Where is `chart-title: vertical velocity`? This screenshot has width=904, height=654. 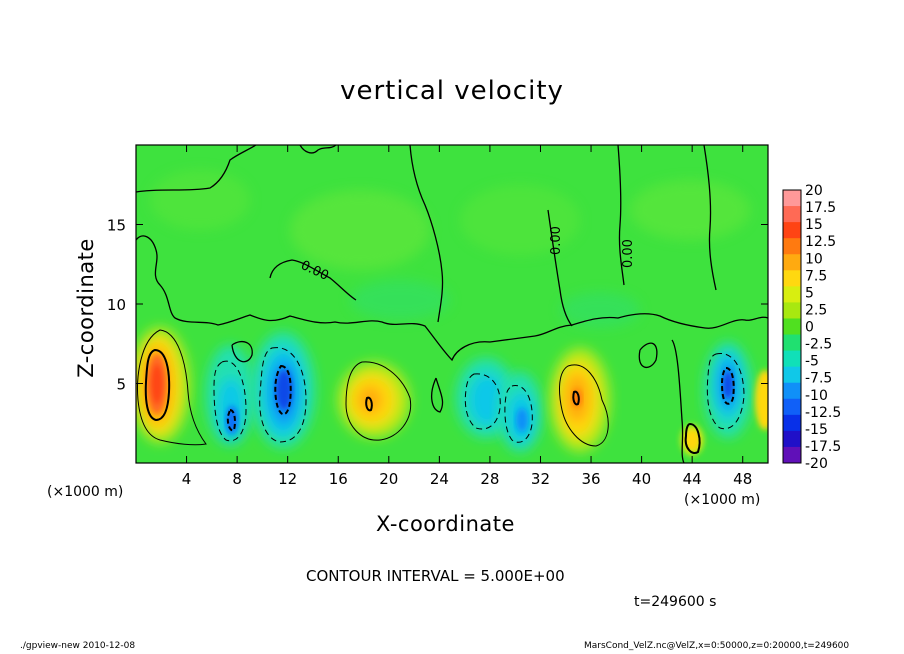 chart-title: vertical velocity is located at coordinates (452, 91).